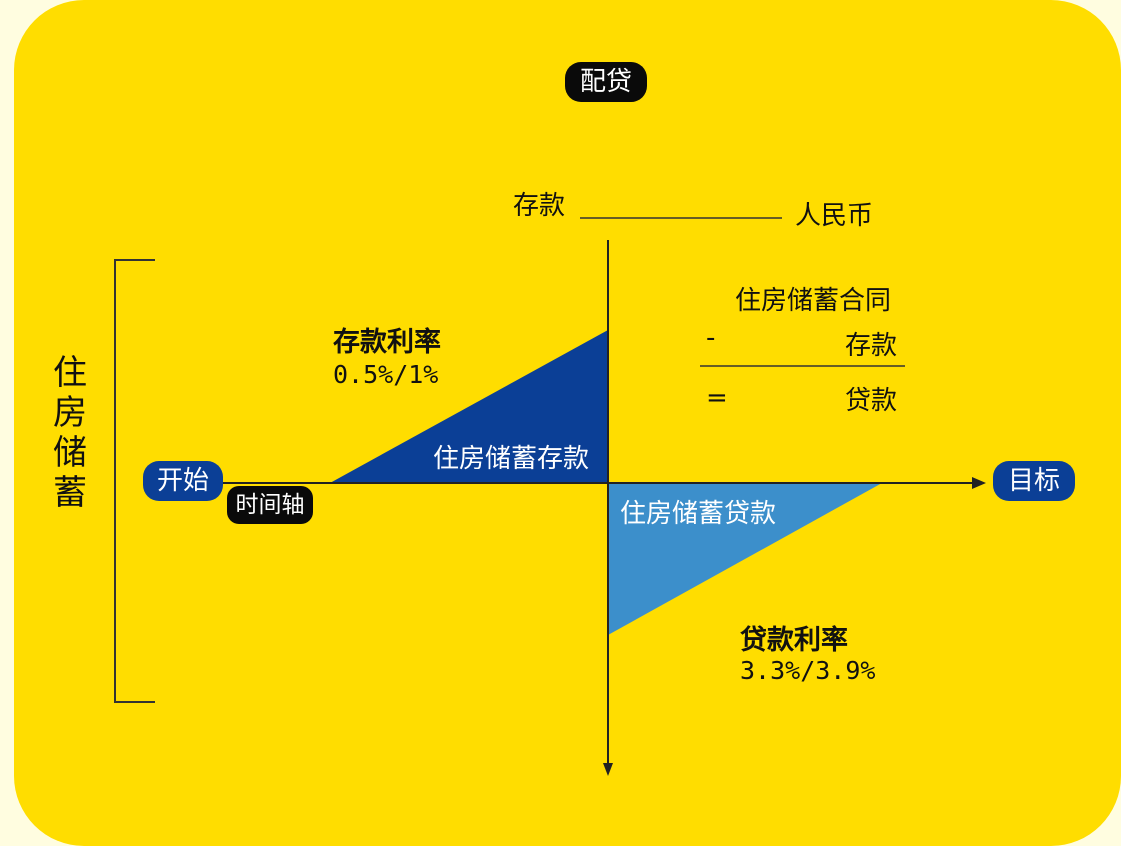 This screenshot has height=846, width=1121. I want to click on formula-minus-sign: -, so click(711, 338).